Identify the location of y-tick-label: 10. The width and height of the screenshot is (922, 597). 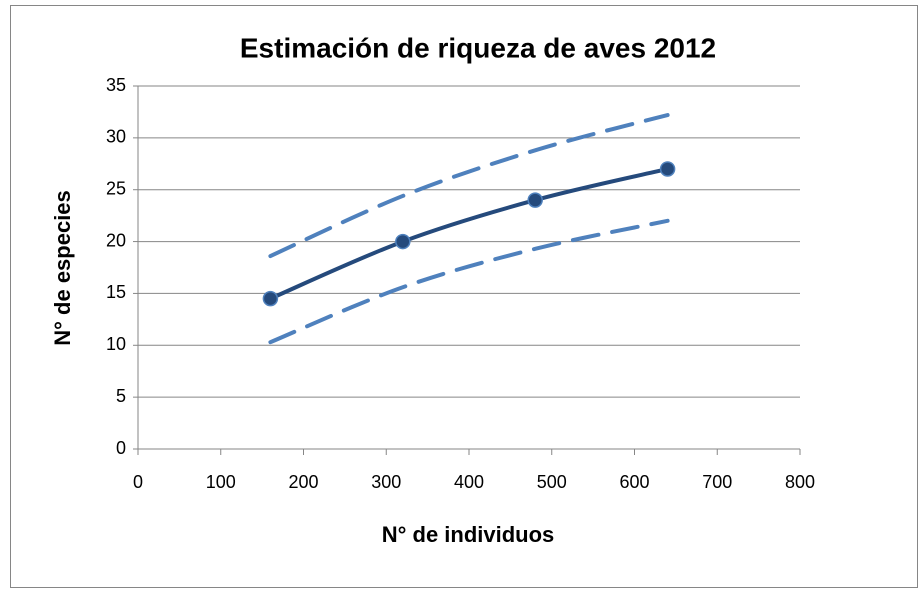
(116, 344).